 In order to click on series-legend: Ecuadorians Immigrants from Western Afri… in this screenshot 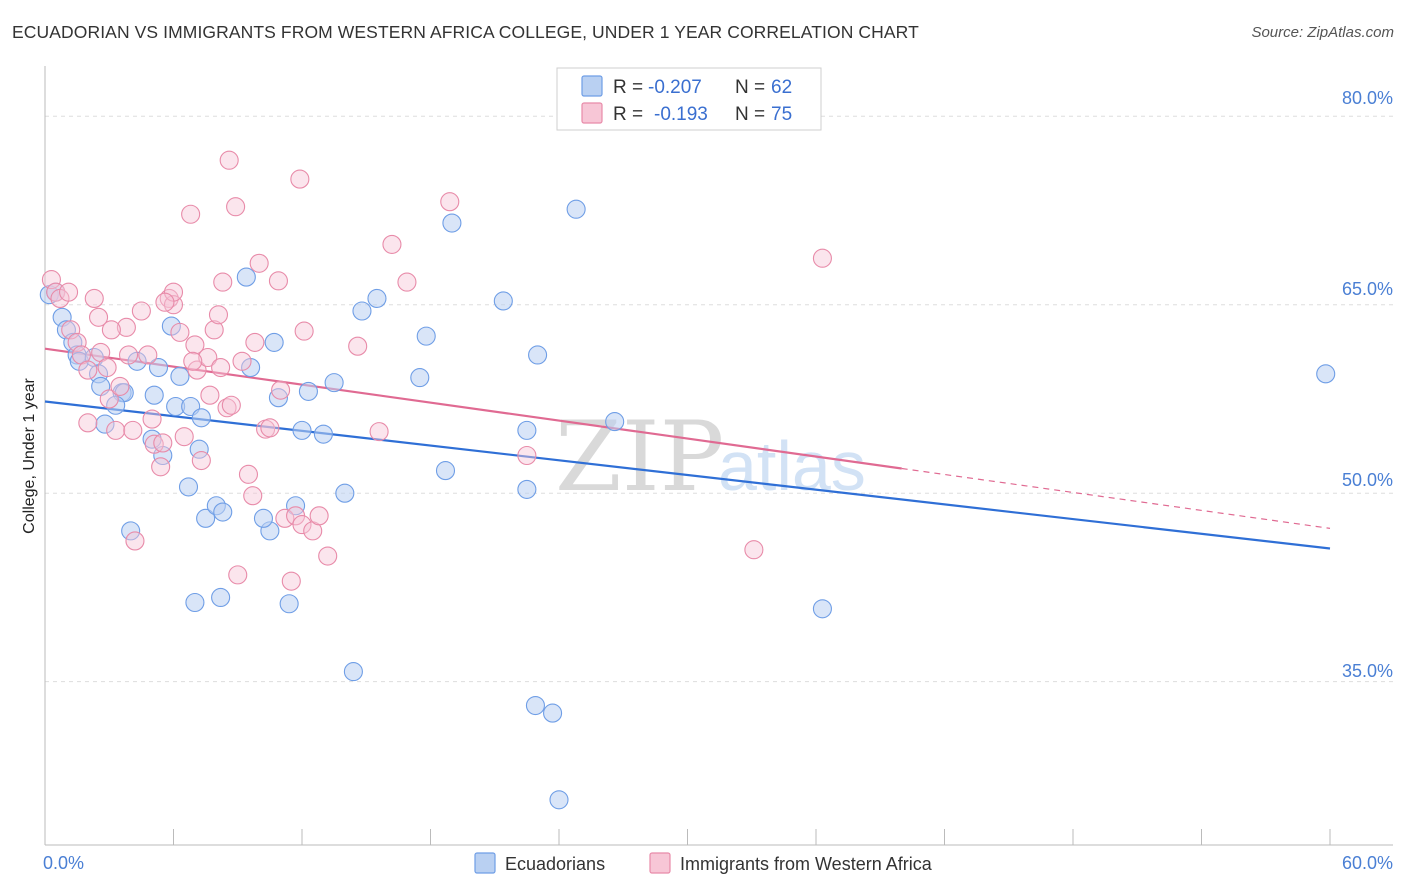, I will do `click(703, 863)`.